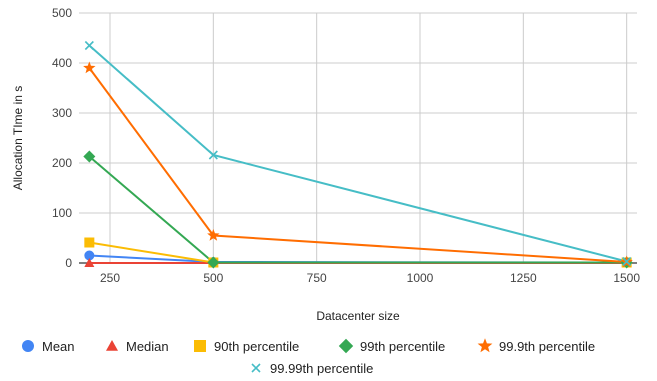 This screenshot has width=657, height=381. I want to click on legend-label: 99.99th percentile, so click(321, 368).